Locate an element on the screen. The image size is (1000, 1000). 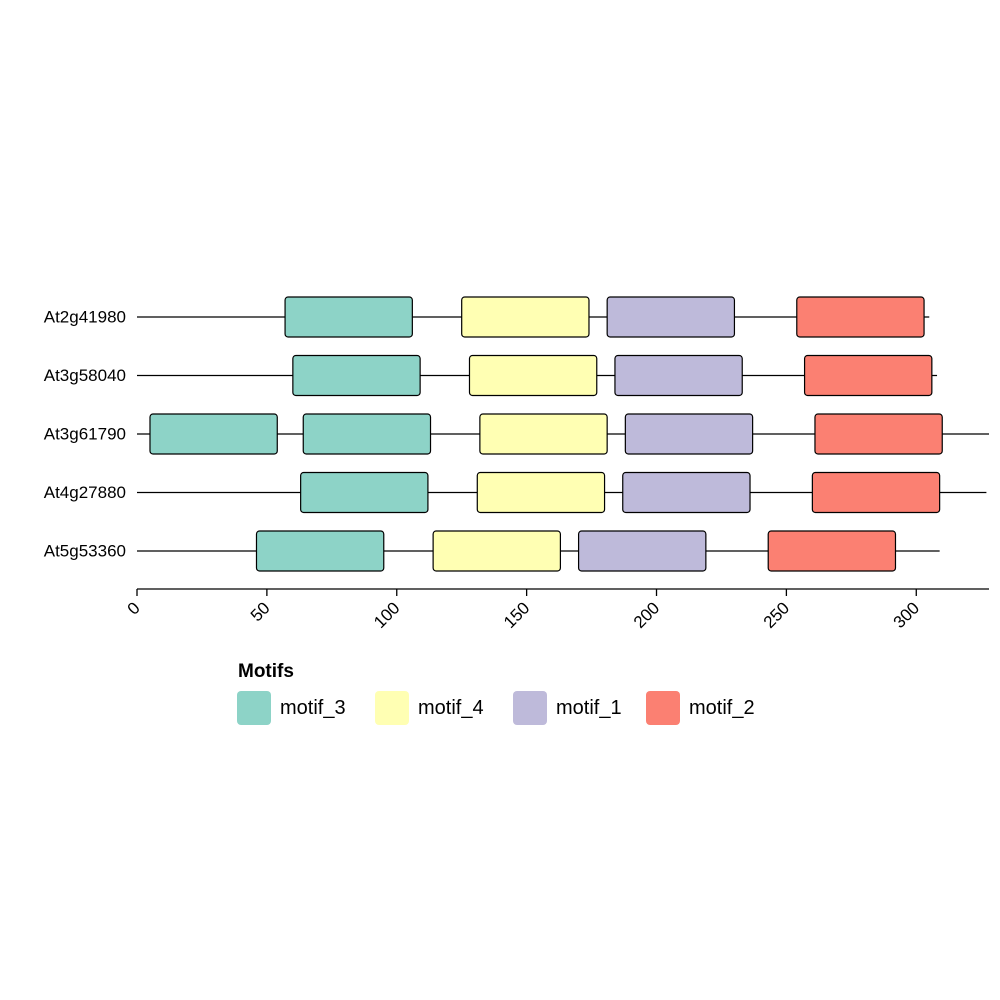
legend-label: motif_3 is located at coordinates (313, 708).